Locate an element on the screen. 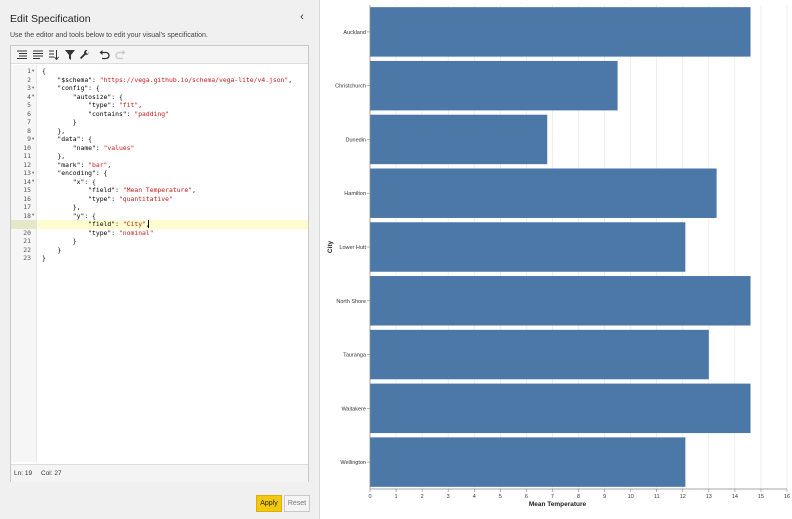  line-number: 16 is located at coordinates (27, 198).